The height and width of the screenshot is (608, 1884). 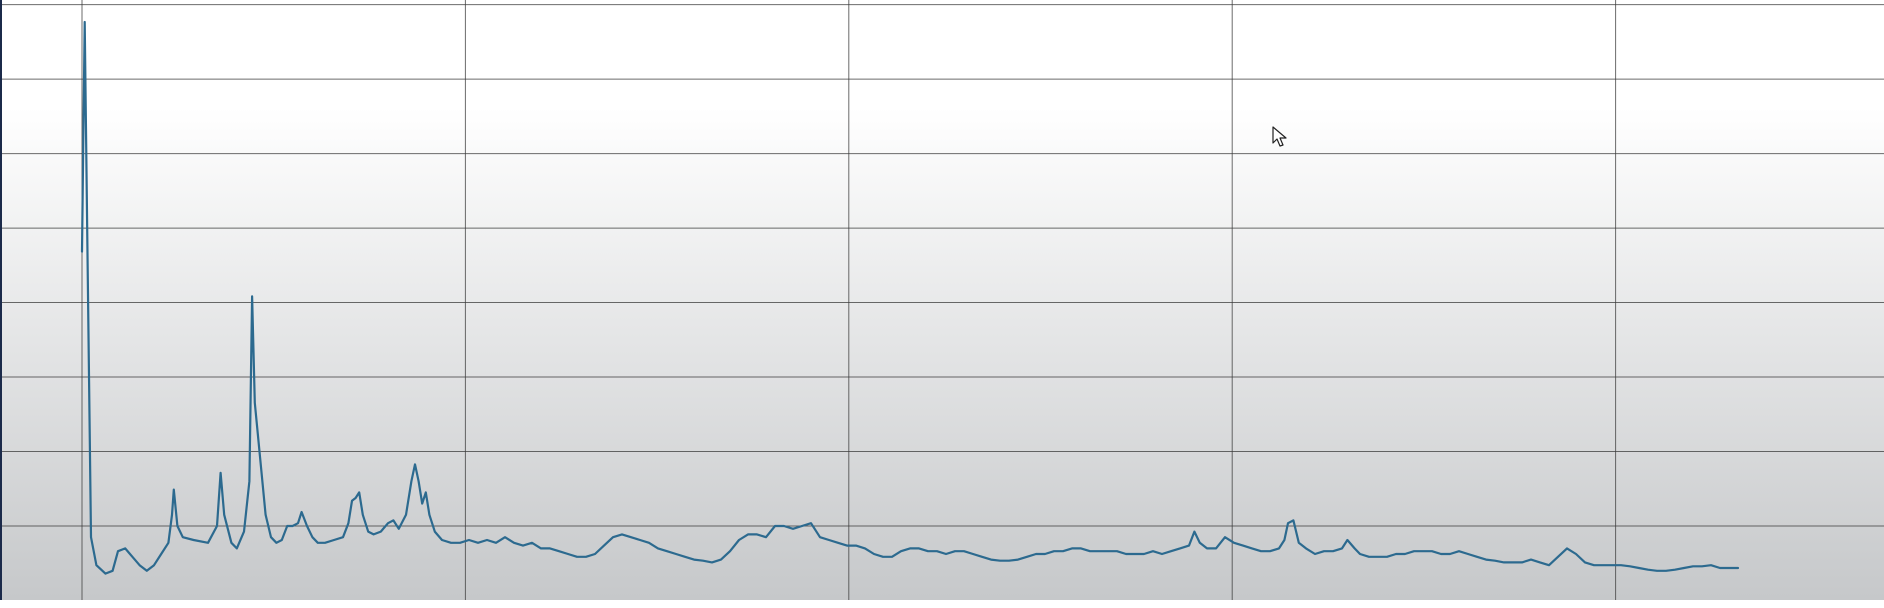 I want to click on frame-edge, so click(x=1, y=300).